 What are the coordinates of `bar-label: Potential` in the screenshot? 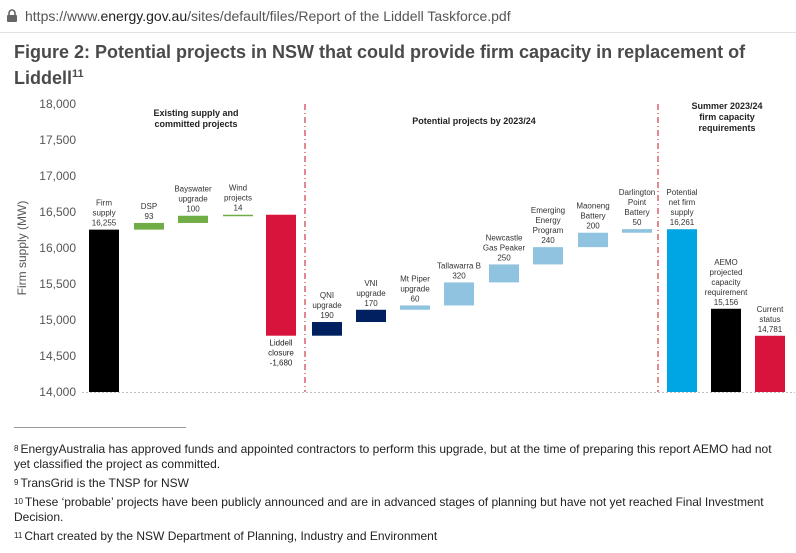 It's located at (681, 192).